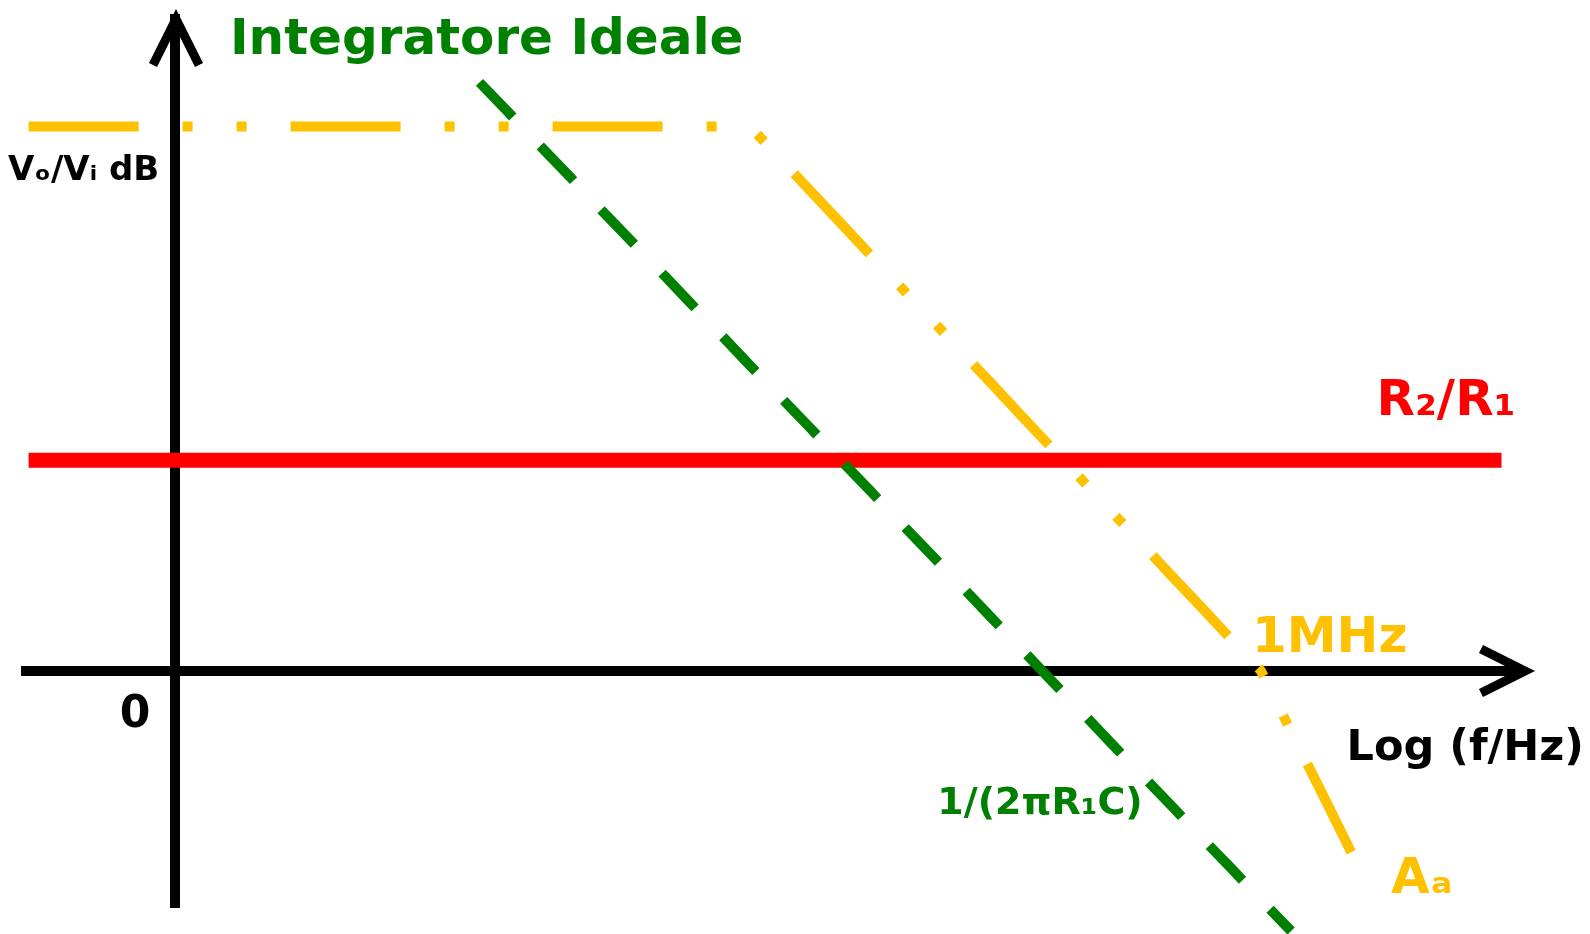  I want to click on series-label: Aₐ, so click(1422, 876).